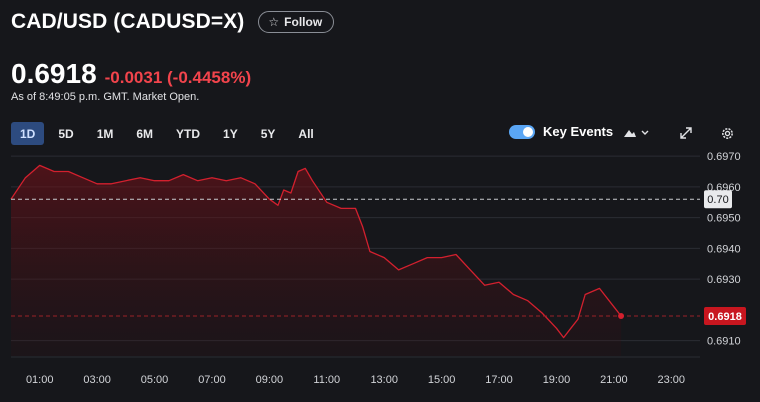 This screenshot has width=760, height=402. What do you see at coordinates (672, 380) in the screenshot?
I see `x-tick-label: 23:00` at bounding box center [672, 380].